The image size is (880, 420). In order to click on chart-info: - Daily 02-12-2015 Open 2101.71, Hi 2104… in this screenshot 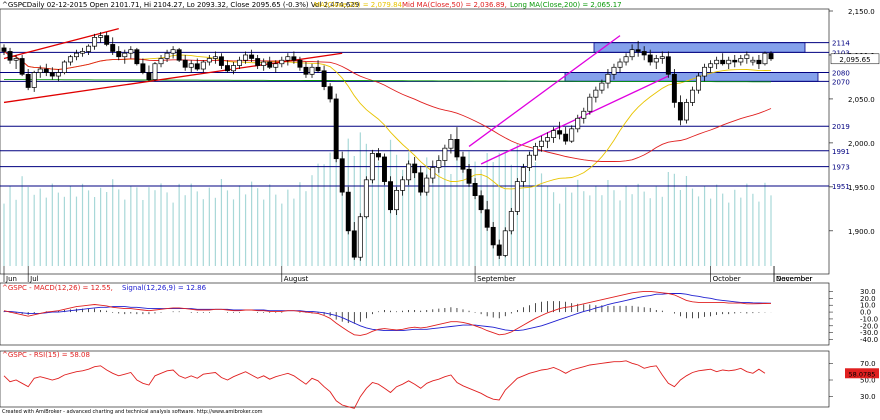, I will do `click(190, 5)`.